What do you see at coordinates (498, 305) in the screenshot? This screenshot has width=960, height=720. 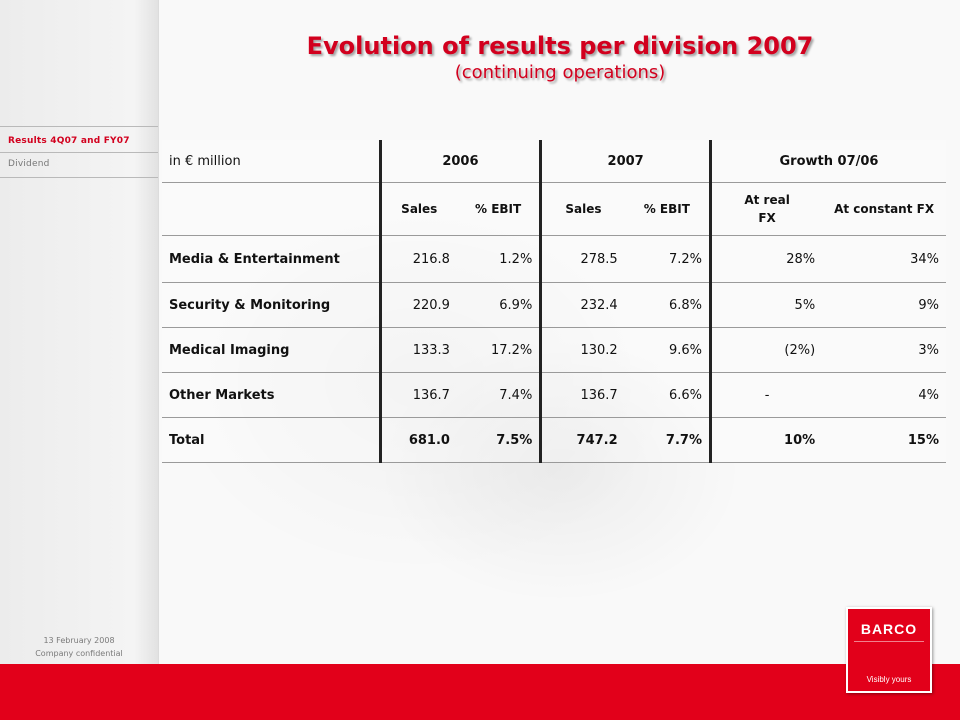 I see `row-ebit-2006: 6.9%` at bounding box center [498, 305].